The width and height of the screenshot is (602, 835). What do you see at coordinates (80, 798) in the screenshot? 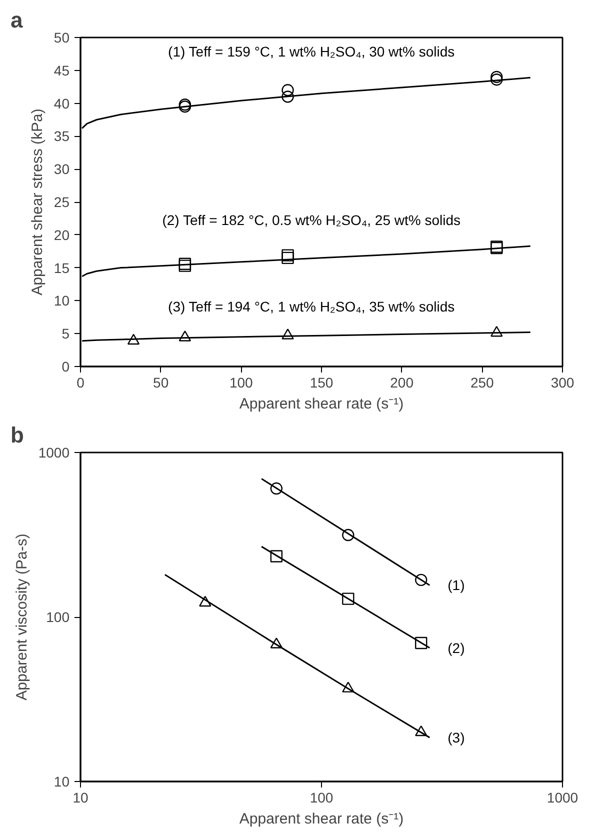
I see `x-tick-label: 10` at bounding box center [80, 798].